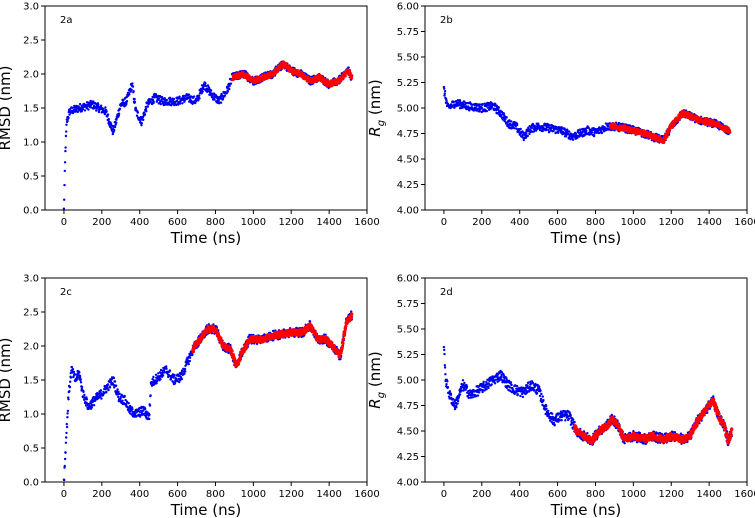 This screenshot has width=755, height=518. What do you see at coordinates (408, 32) in the screenshot?
I see `y-tick-label: 5.75` at bounding box center [408, 32].